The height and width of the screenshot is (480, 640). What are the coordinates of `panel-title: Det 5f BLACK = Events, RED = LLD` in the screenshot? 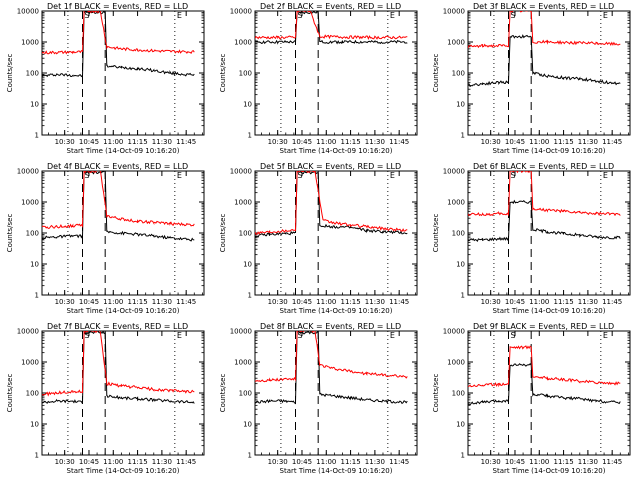 It's located at (330, 166).